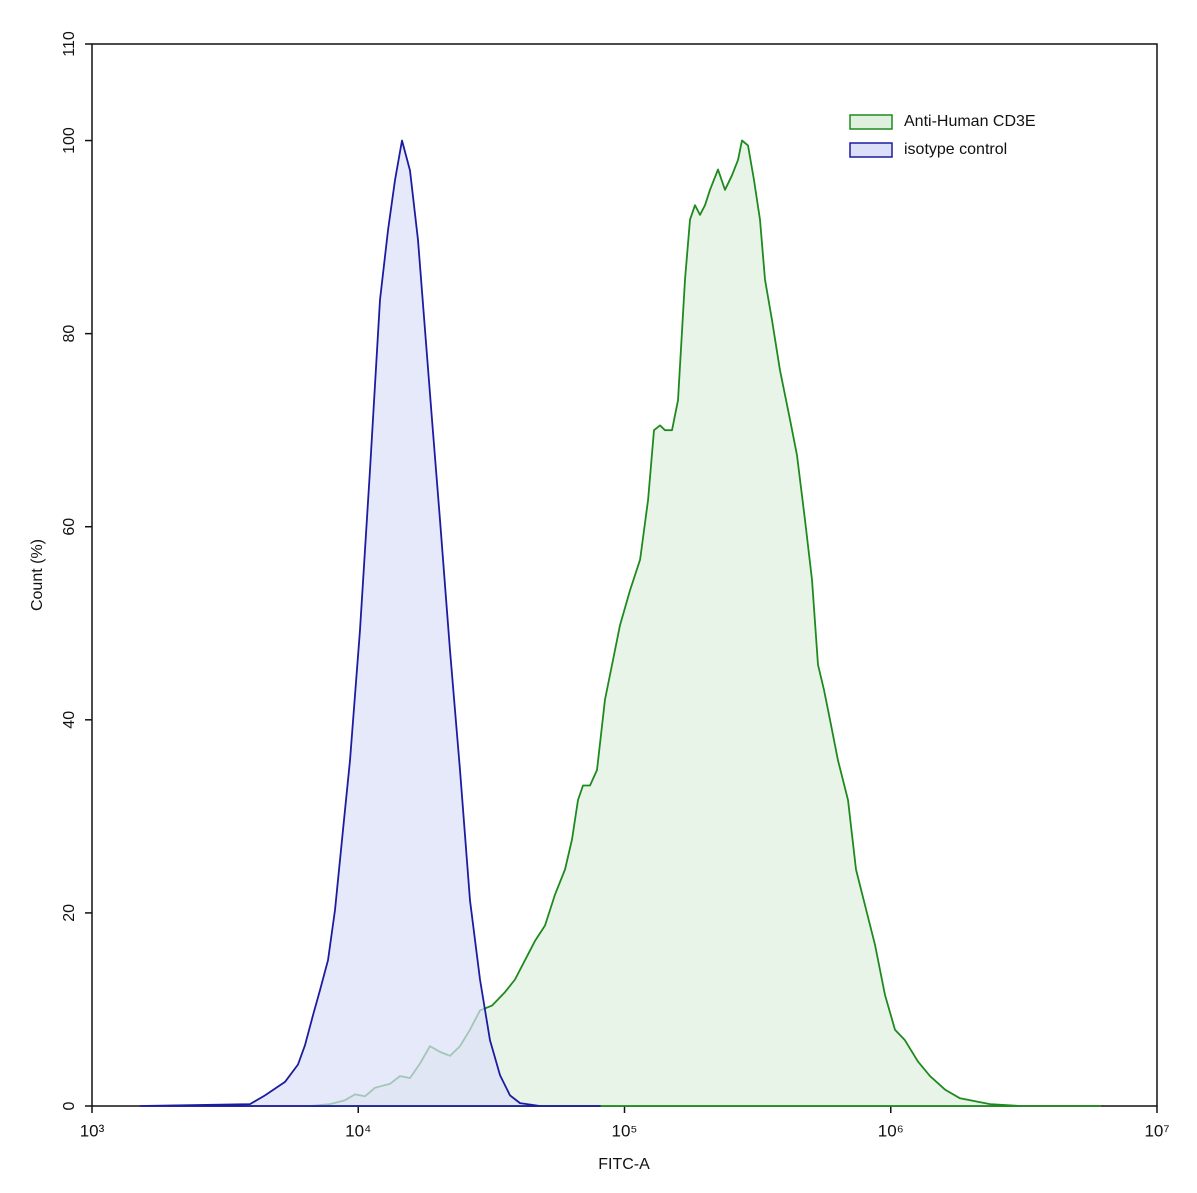 This screenshot has width=1197, height=1193. Describe the element at coordinates (955, 149) in the screenshot. I see `legend-label: isotype control` at that location.